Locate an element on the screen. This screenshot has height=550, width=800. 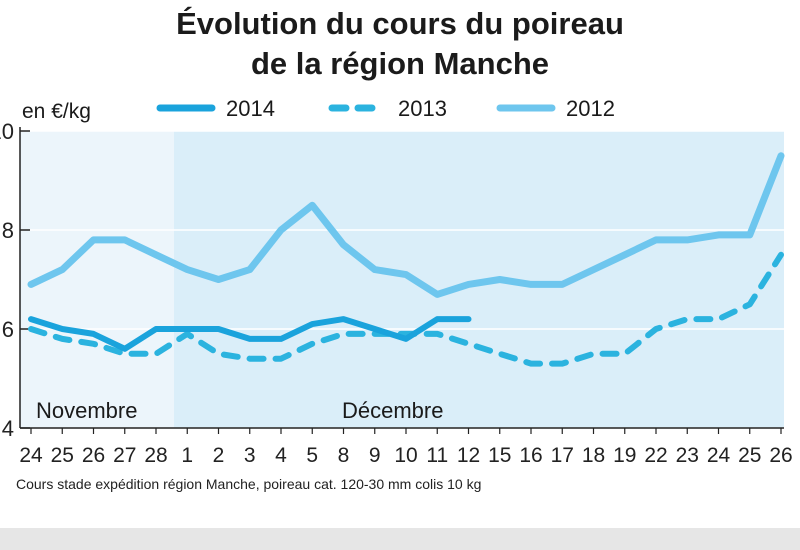
legend-label-2014: 2014 is located at coordinates (250, 108).